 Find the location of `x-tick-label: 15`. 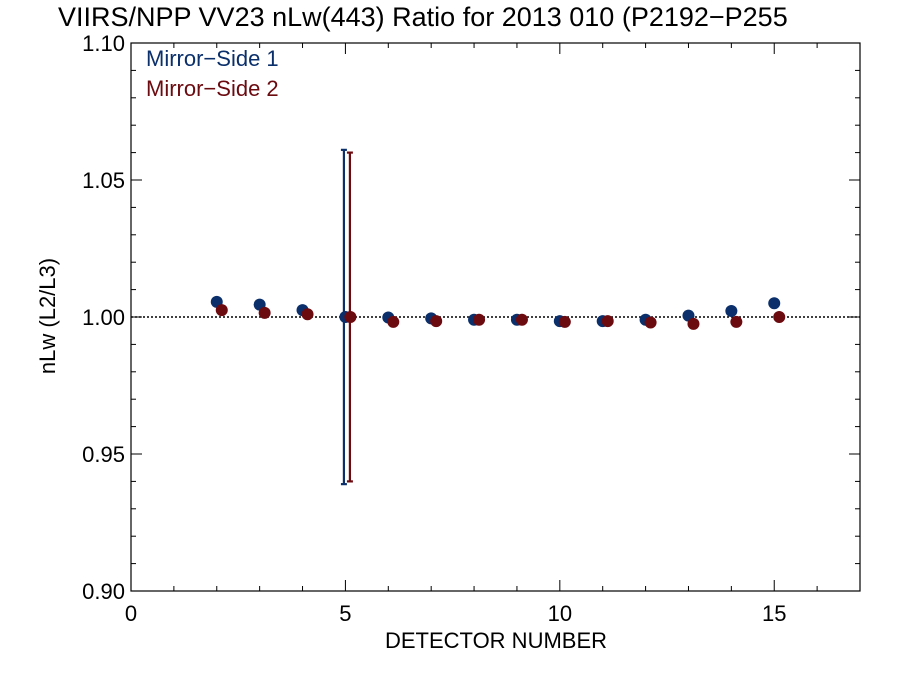

x-tick-label: 15 is located at coordinates (774, 613).